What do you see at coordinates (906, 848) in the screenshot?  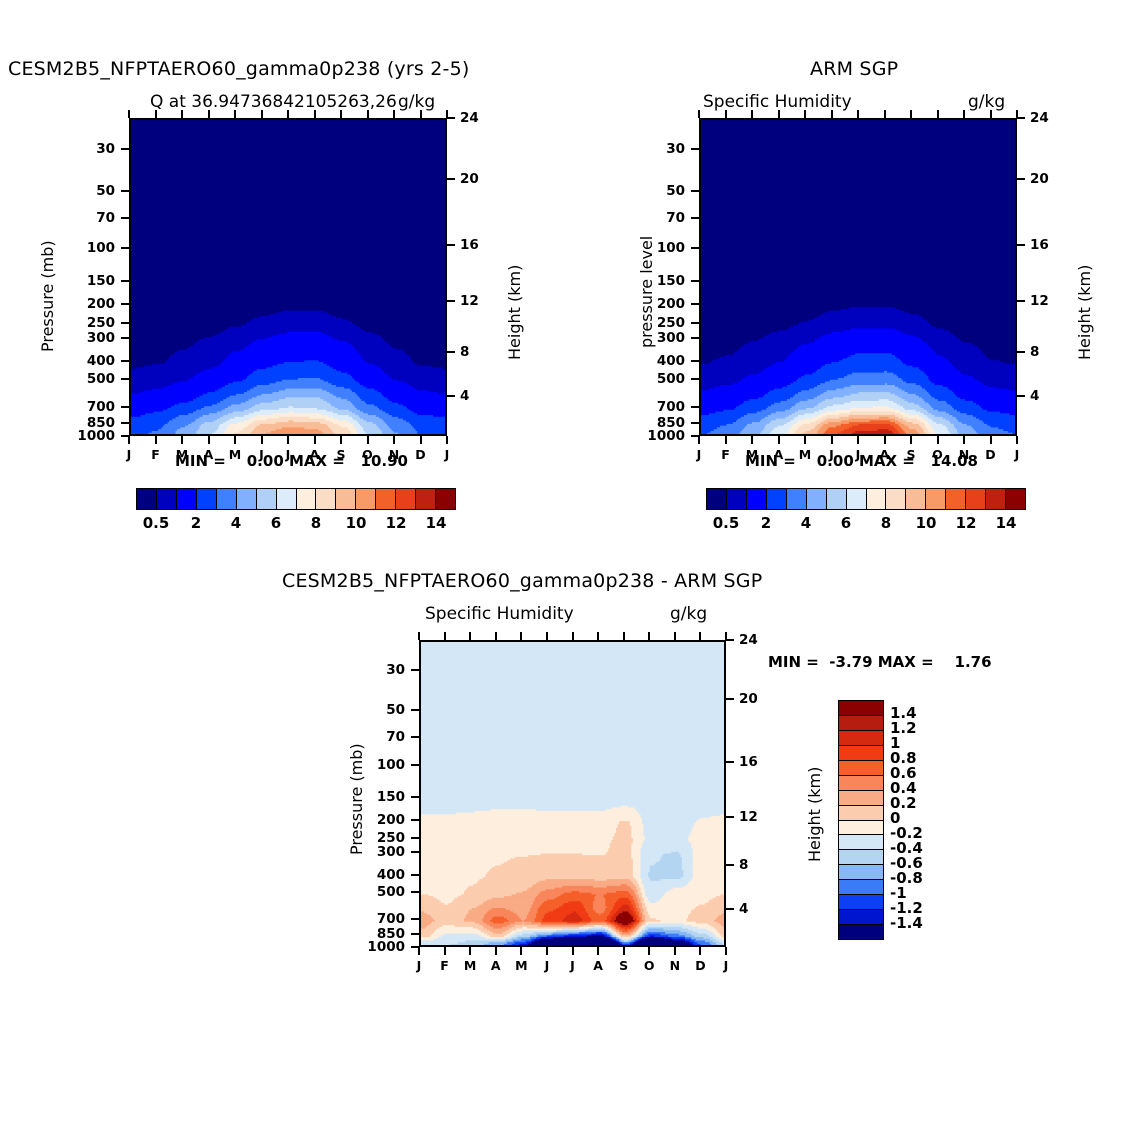 I see `colorbar-diff-tick-label: -0.4` at bounding box center [906, 848].